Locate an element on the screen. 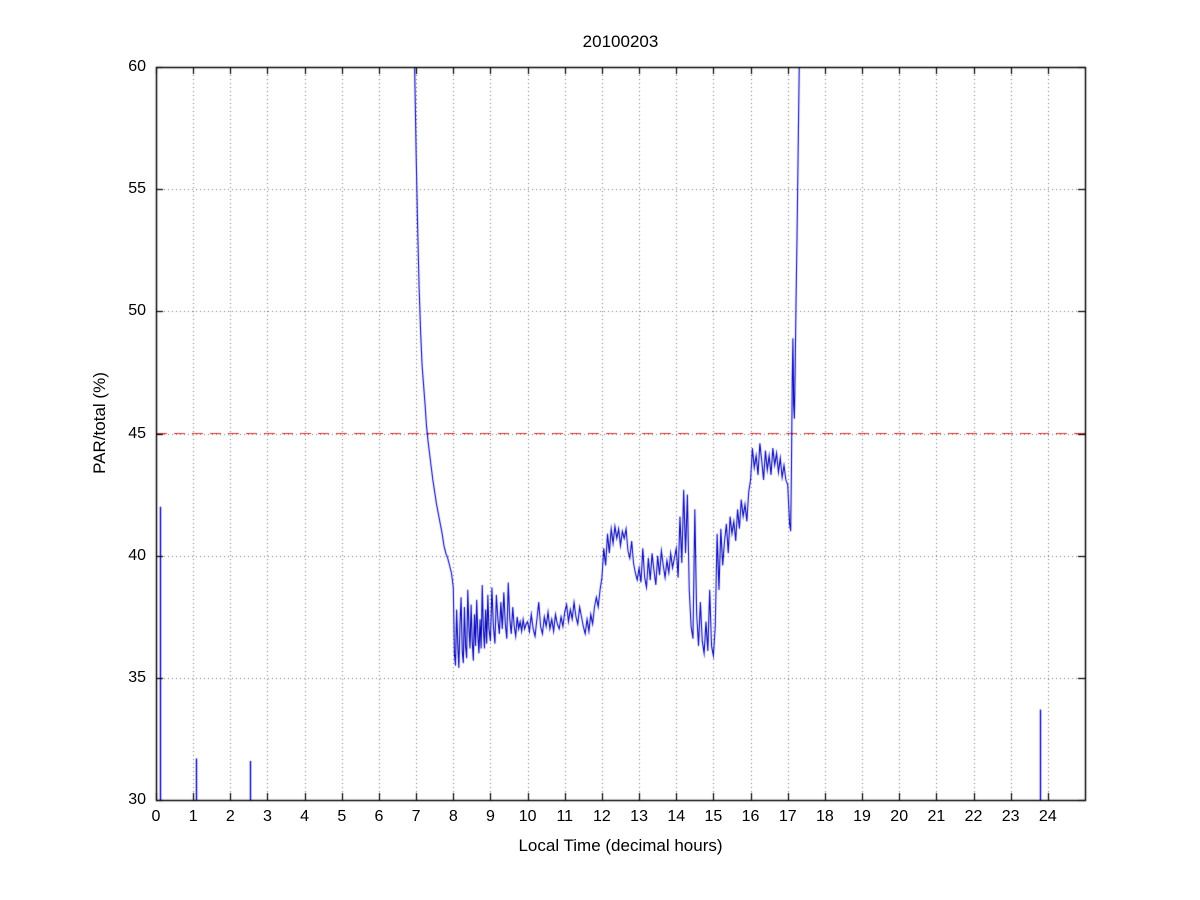  x-tick-label: 23 is located at coordinates (1010, 816).